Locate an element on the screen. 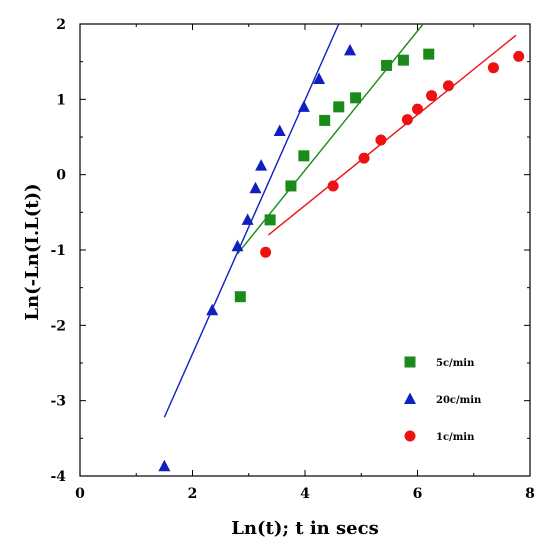 This screenshot has height=546, width=550. y-tick-label: -1 is located at coordinates (58, 251).